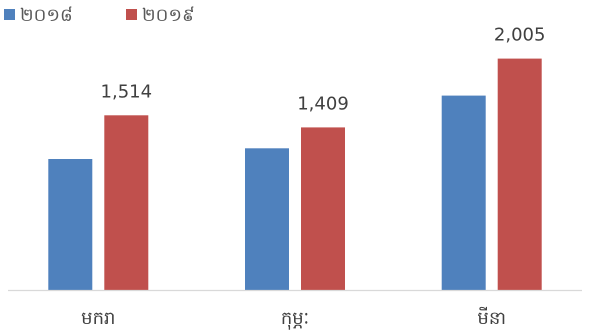  Describe the element at coordinates (323, 103) in the screenshot. I see `data-label-2-2: 1,409` at that location.